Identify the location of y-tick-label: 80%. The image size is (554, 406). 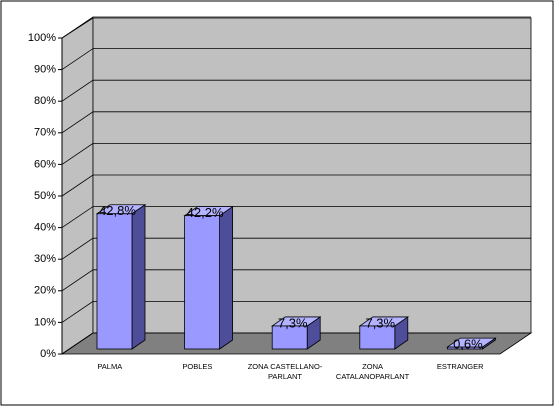
(45, 101).